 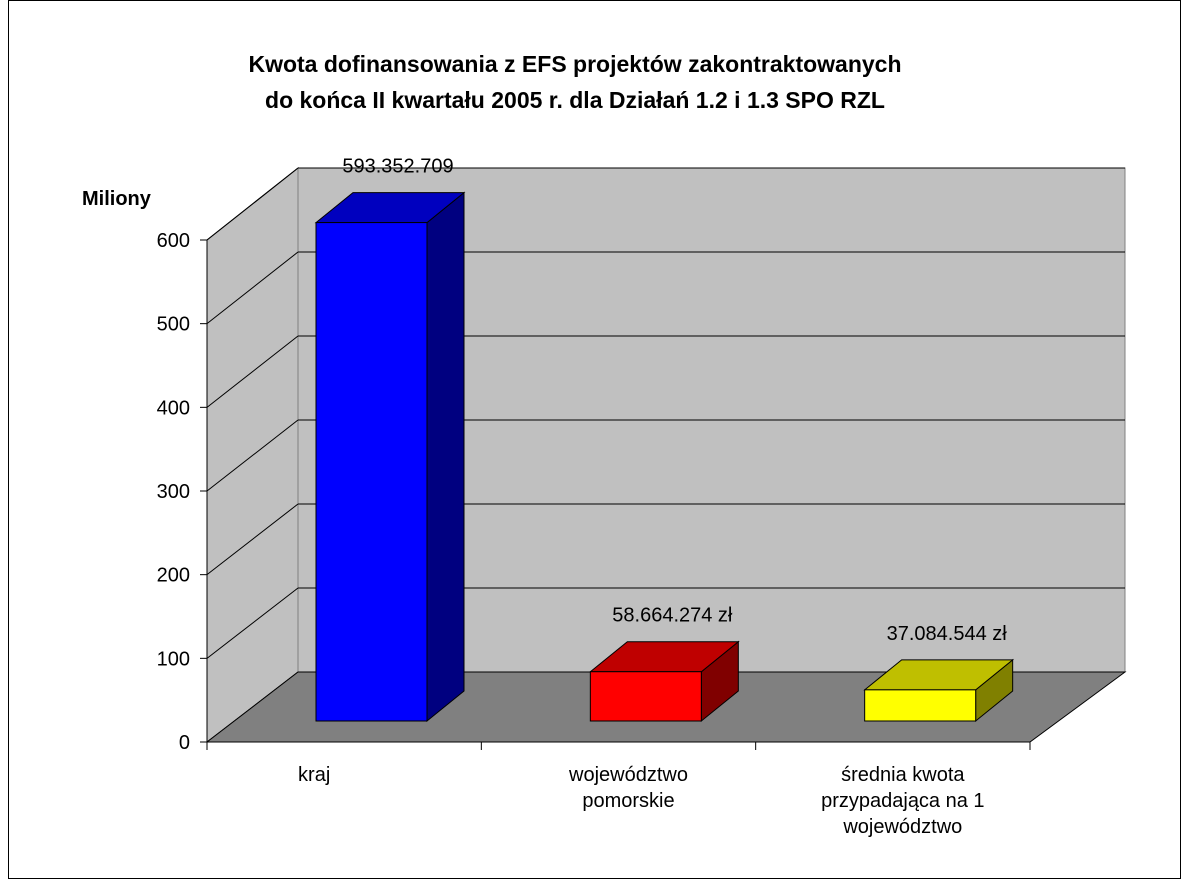 I want to click on x-tick-label: województwo pomorskie, so click(x=628, y=788).